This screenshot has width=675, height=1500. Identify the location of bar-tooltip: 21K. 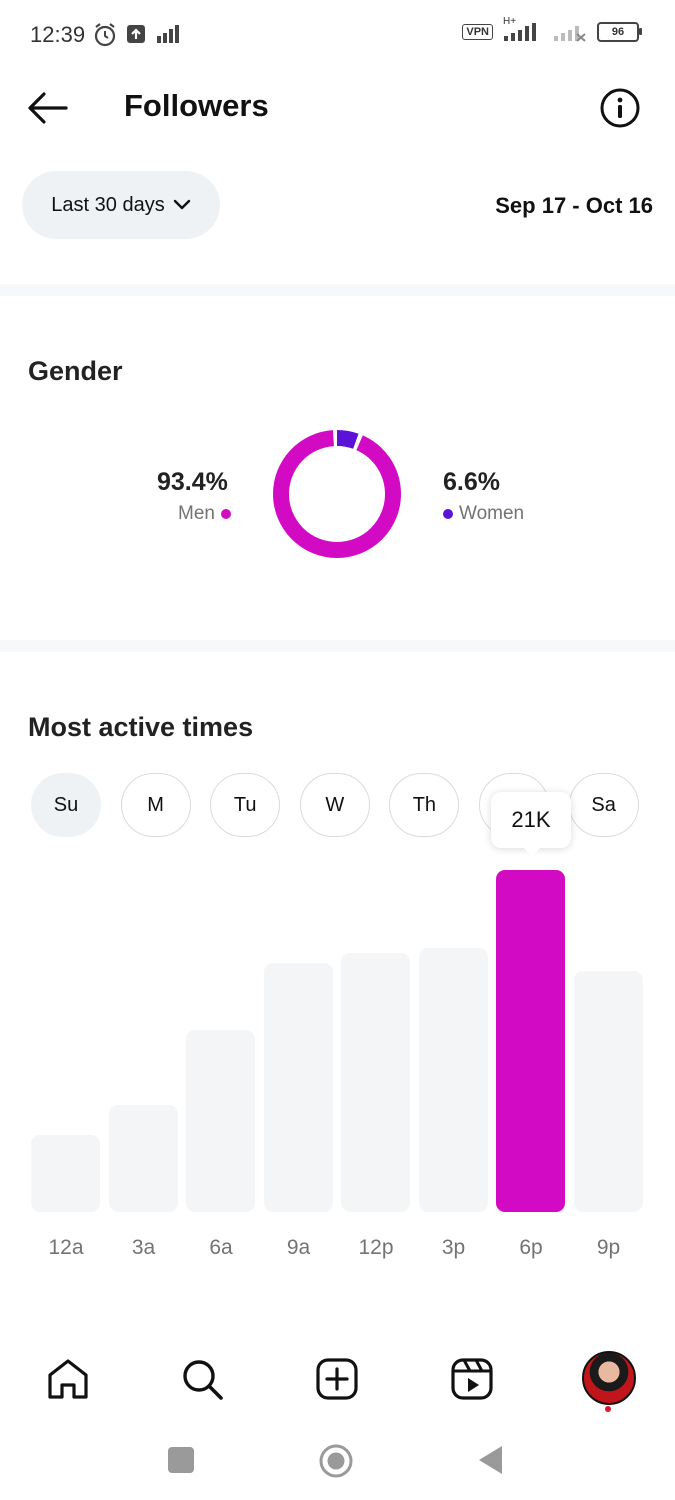
(531, 824).